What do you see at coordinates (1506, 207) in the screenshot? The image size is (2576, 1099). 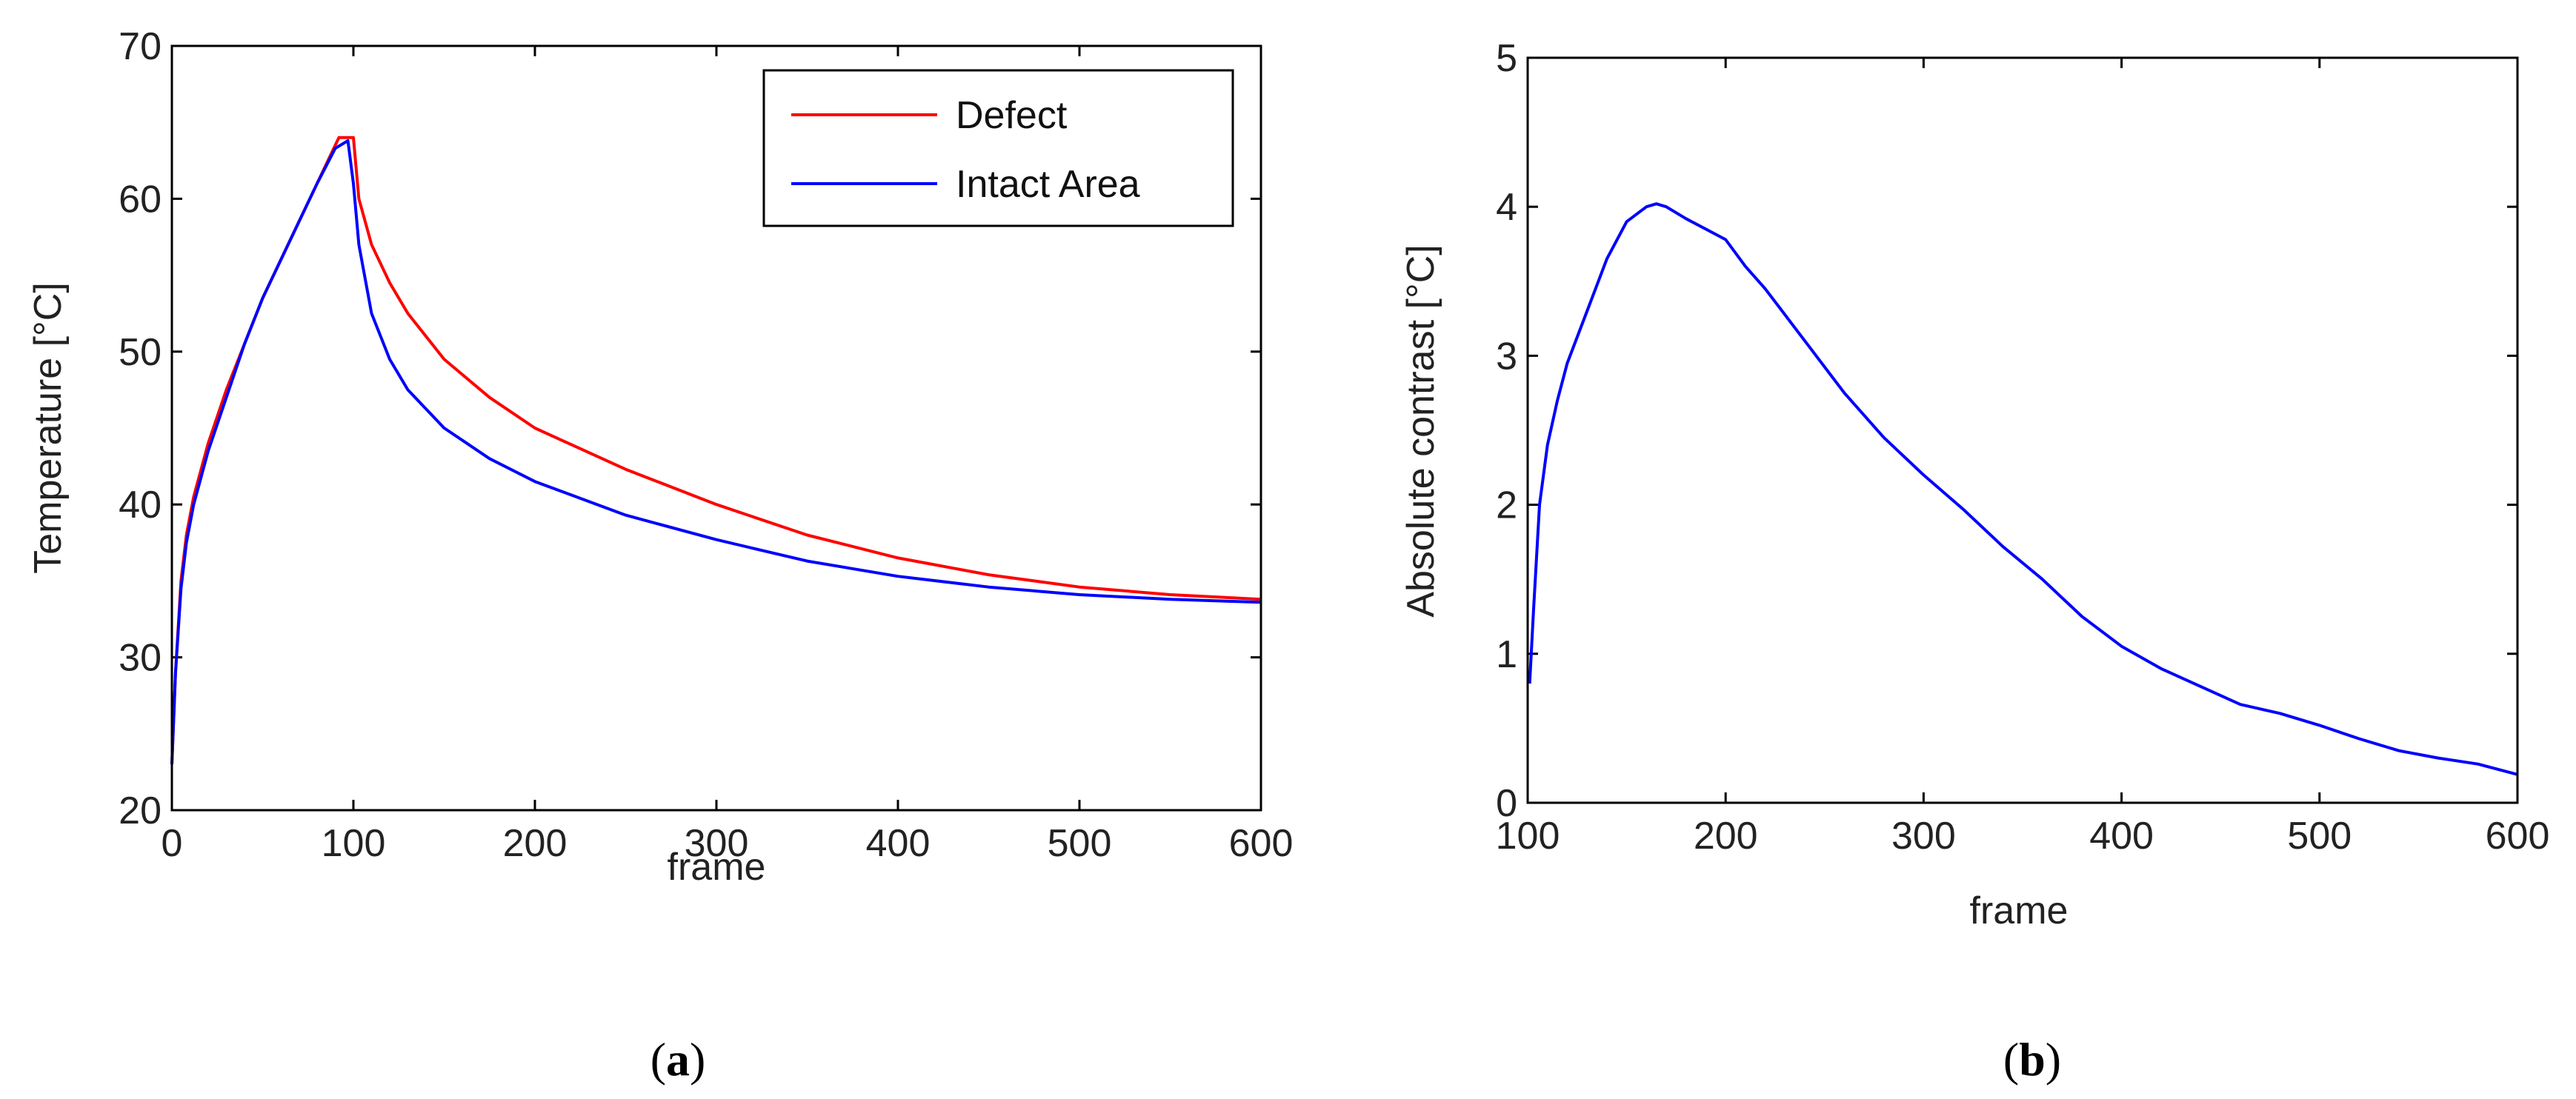 I see `panel-b-ytick-label: 4` at bounding box center [1506, 207].